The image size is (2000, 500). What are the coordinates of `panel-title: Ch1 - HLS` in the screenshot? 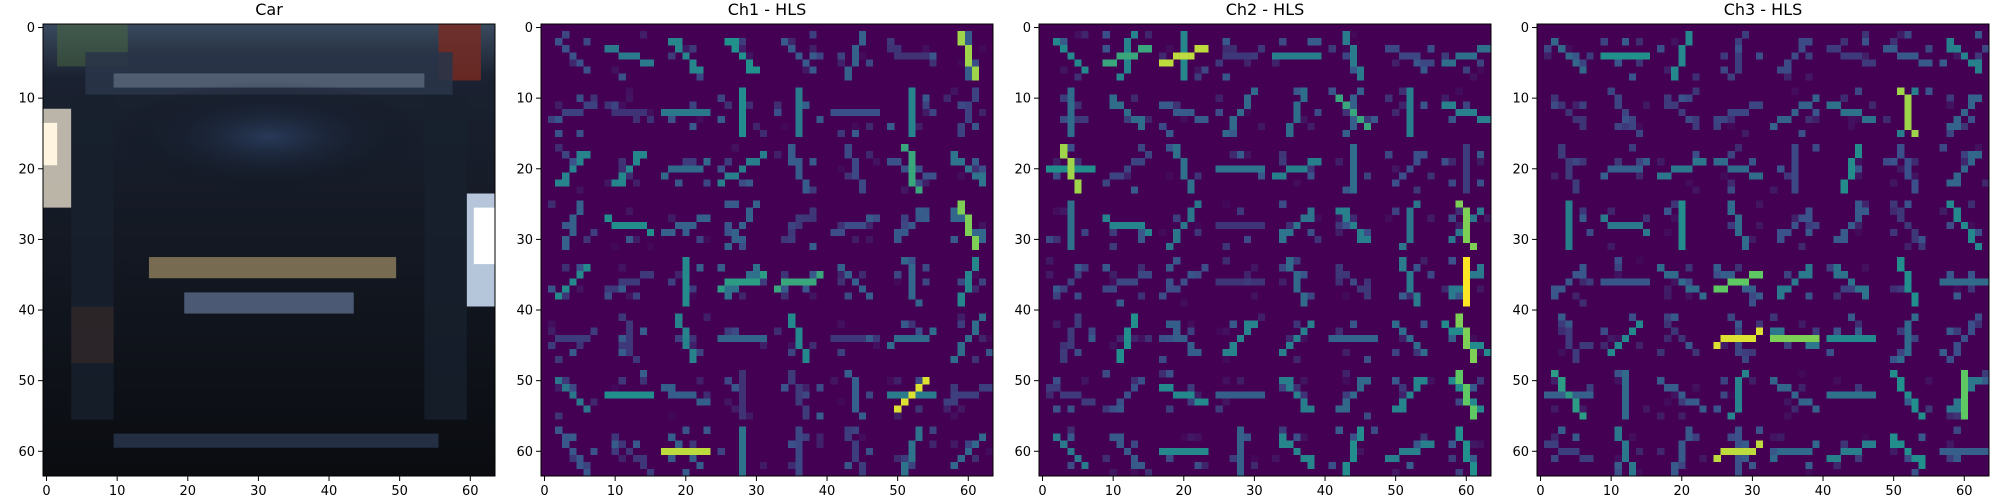 It's located at (767, 9).